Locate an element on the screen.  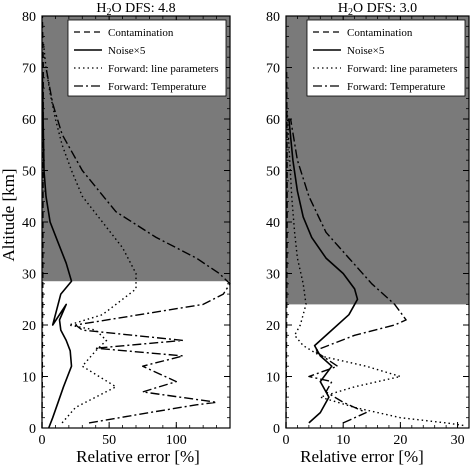
panel-title: H2O DFS: 4.8 is located at coordinates (135, 9).